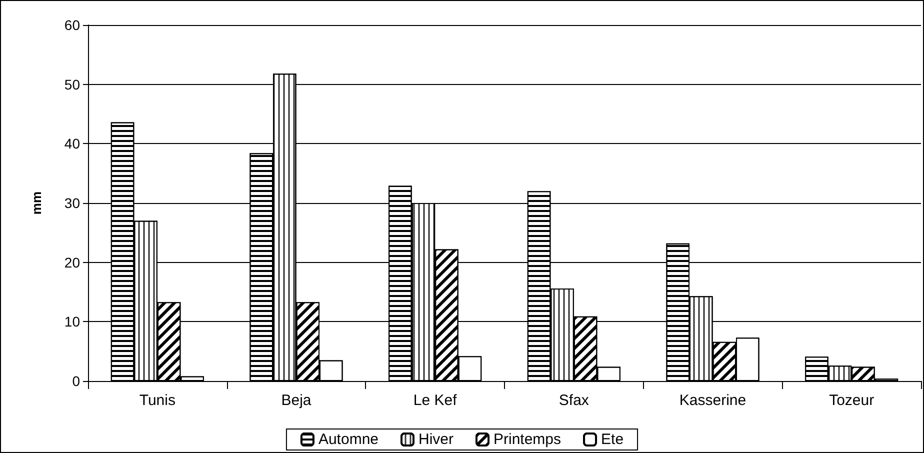 The height and width of the screenshot is (453, 924). I want to click on y-tick-label: 50, so click(72, 84).